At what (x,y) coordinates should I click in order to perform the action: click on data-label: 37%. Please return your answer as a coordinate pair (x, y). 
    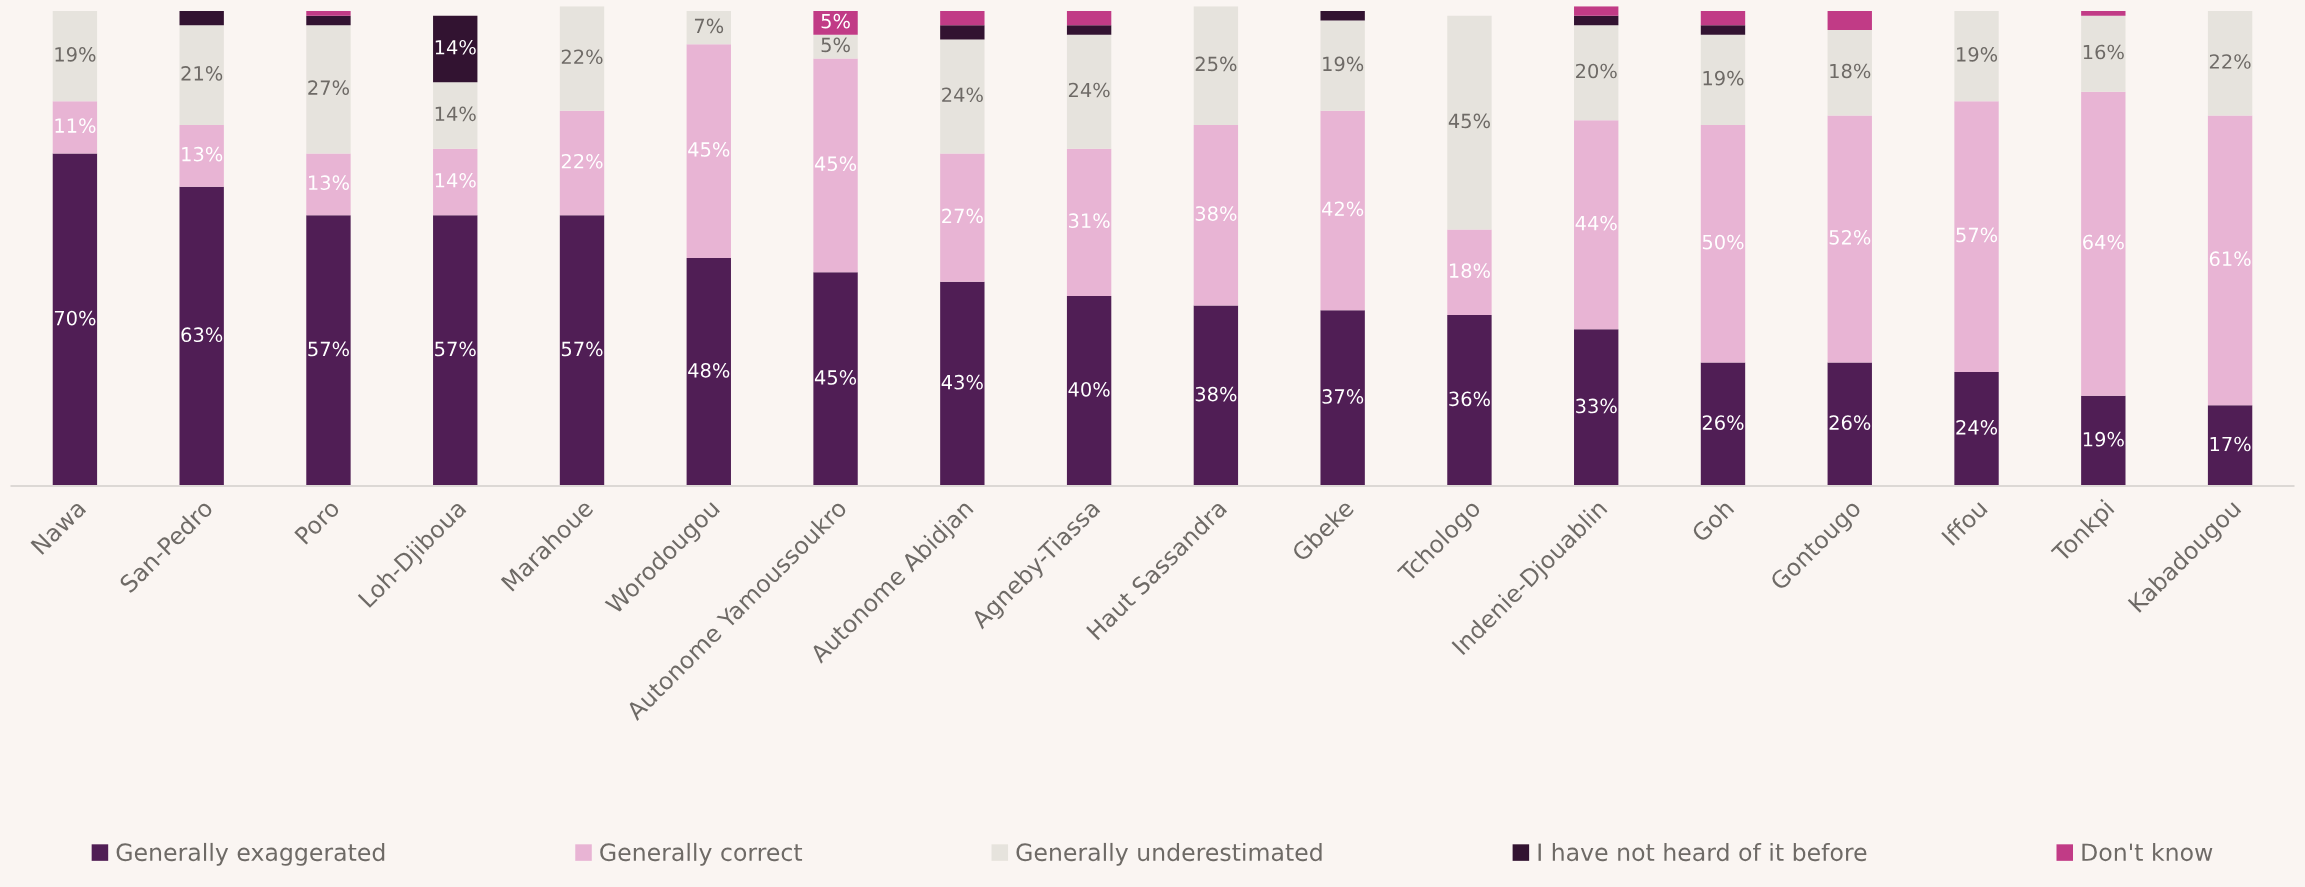
    Looking at the image, I should click on (1343, 396).